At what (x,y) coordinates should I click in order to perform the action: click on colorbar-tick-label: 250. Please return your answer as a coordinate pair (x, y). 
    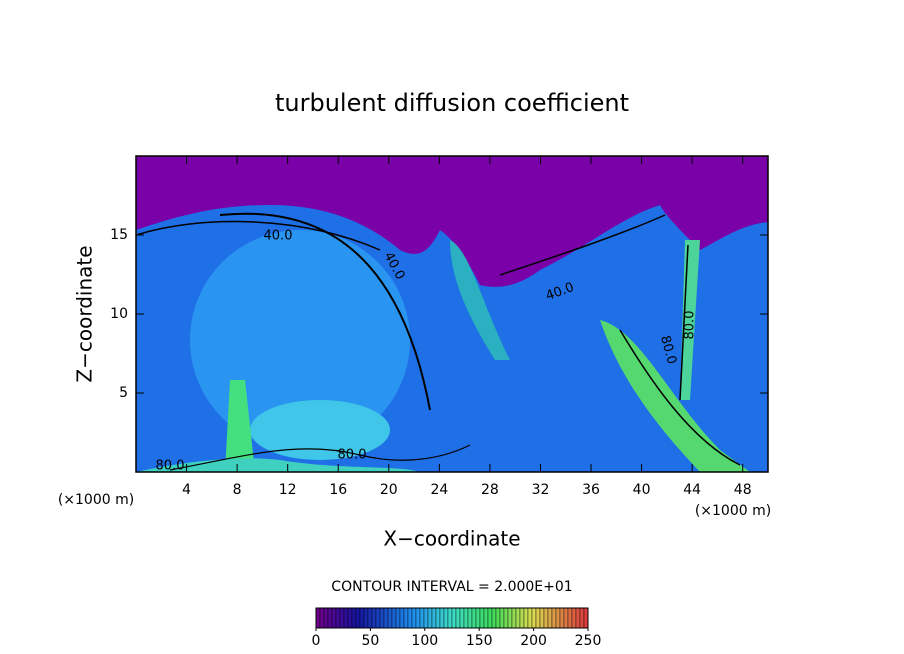
    Looking at the image, I should click on (588, 641).